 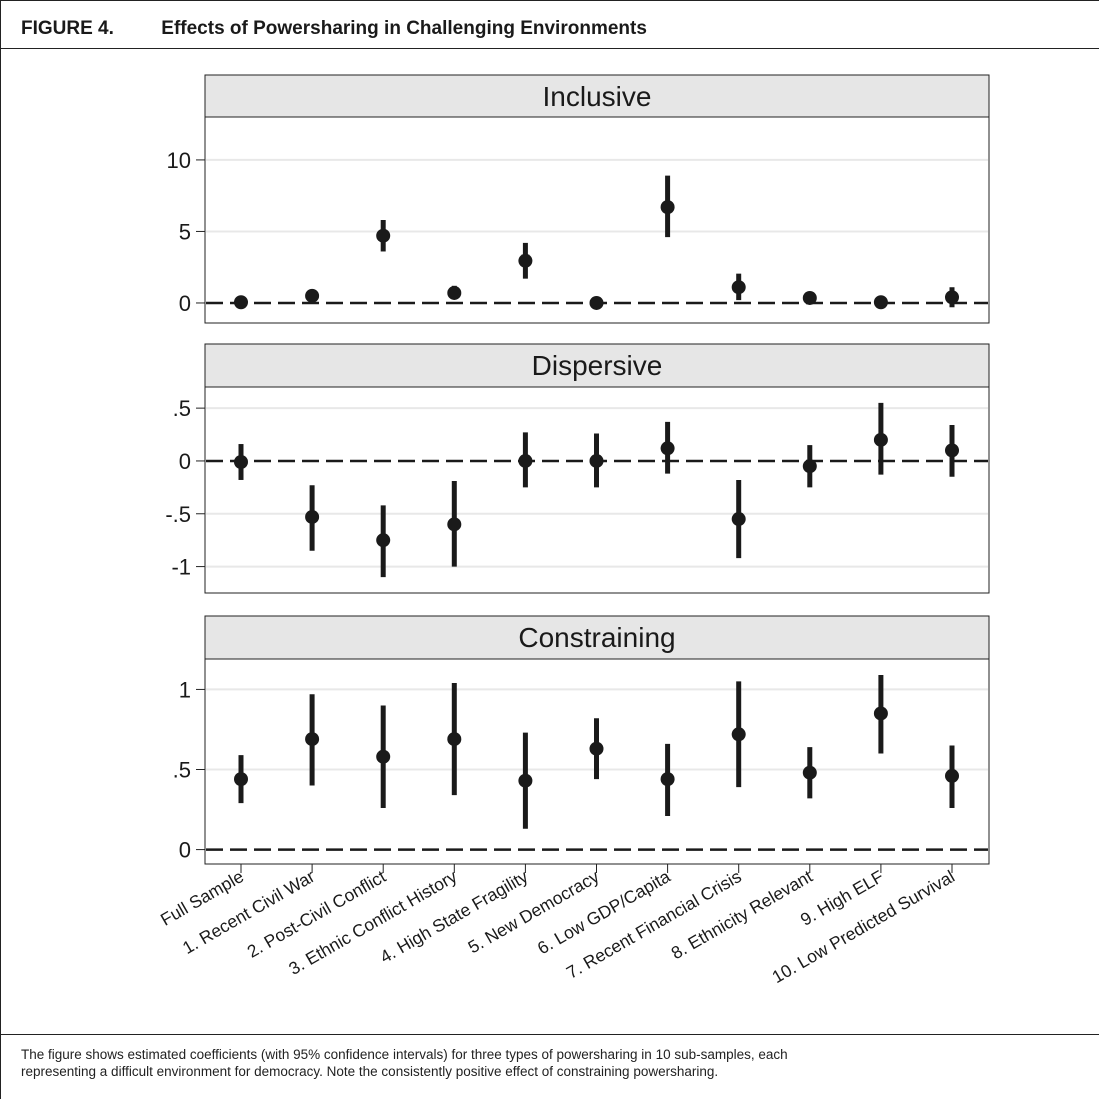 I want to click on x-tick-label: 5. New Democracy, so click(x=533, y=911).